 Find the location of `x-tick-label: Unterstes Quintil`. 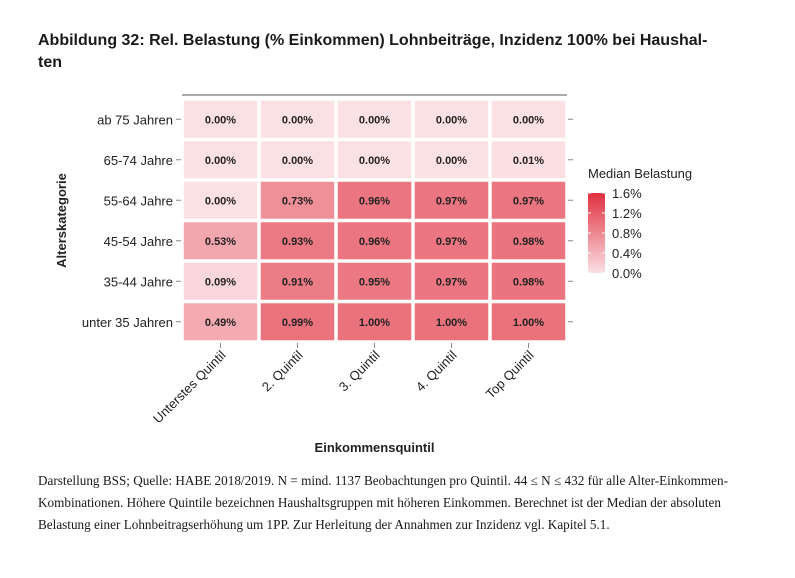

x-tick-label: Unterstes Quintil is located at coordinates (189, 386).